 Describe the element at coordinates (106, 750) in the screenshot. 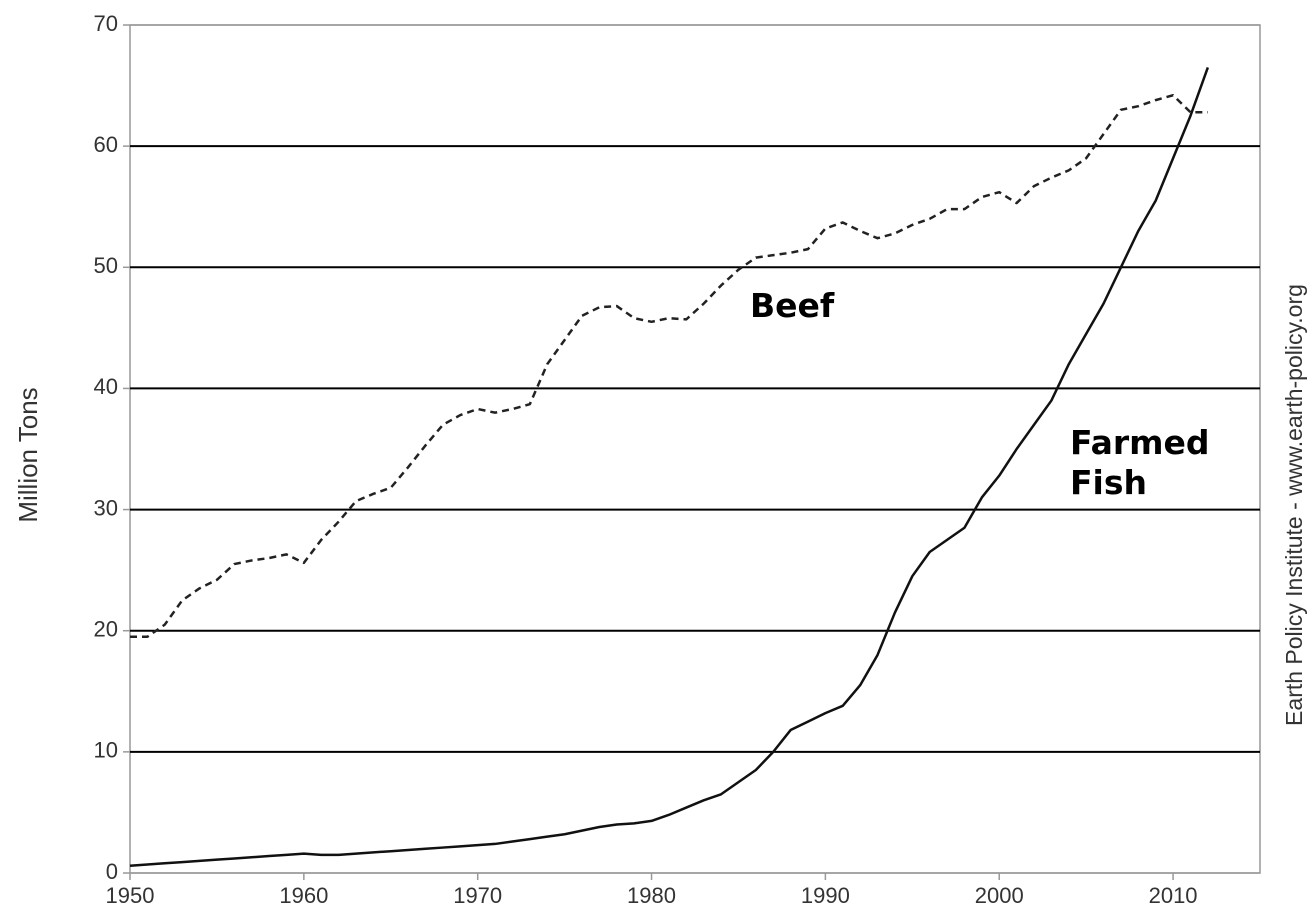

I see `y-tick-label: 10` at that location.